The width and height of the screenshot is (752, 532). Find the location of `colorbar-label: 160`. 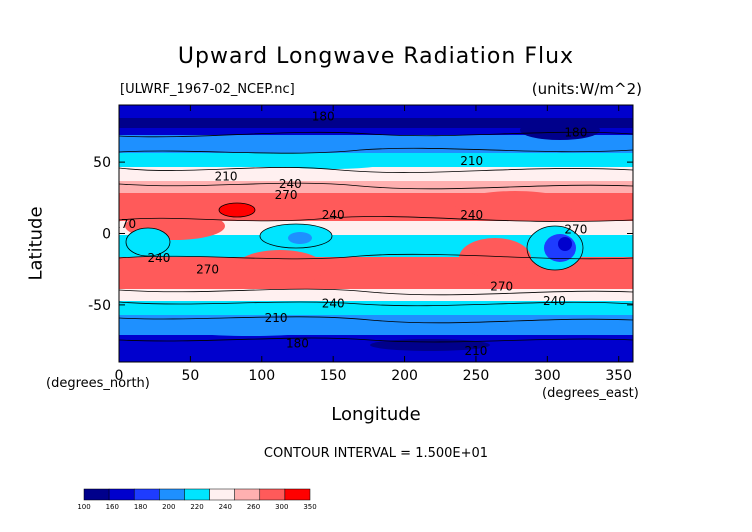

colorbar-label: 160 is located at coordinates (112, 507).